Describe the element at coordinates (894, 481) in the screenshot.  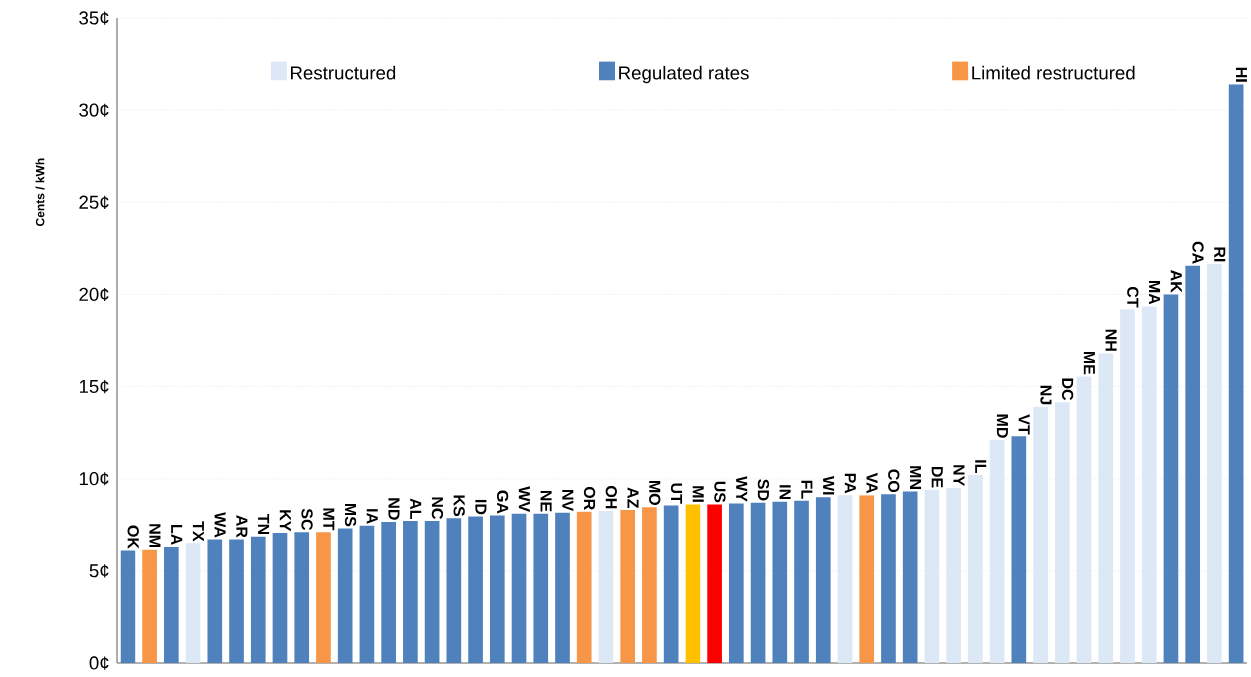
I see `x-tick-label: CO` at that location.